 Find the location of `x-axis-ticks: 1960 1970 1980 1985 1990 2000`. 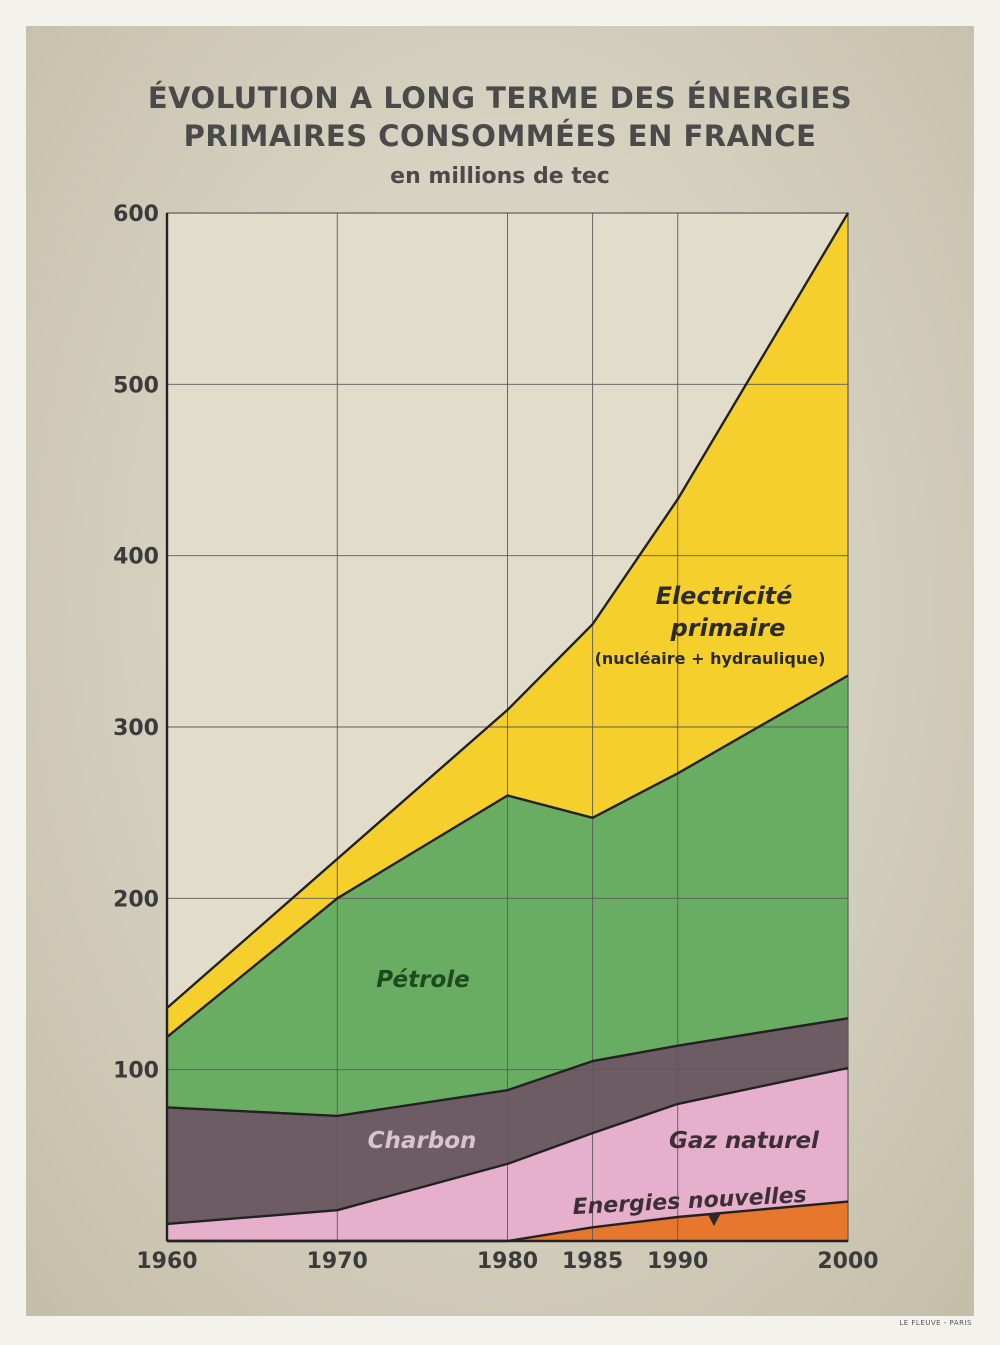

x-axis-ticks: 1960 1970 1980 1985 1990 2000 is located at coordinates (507, 1261).